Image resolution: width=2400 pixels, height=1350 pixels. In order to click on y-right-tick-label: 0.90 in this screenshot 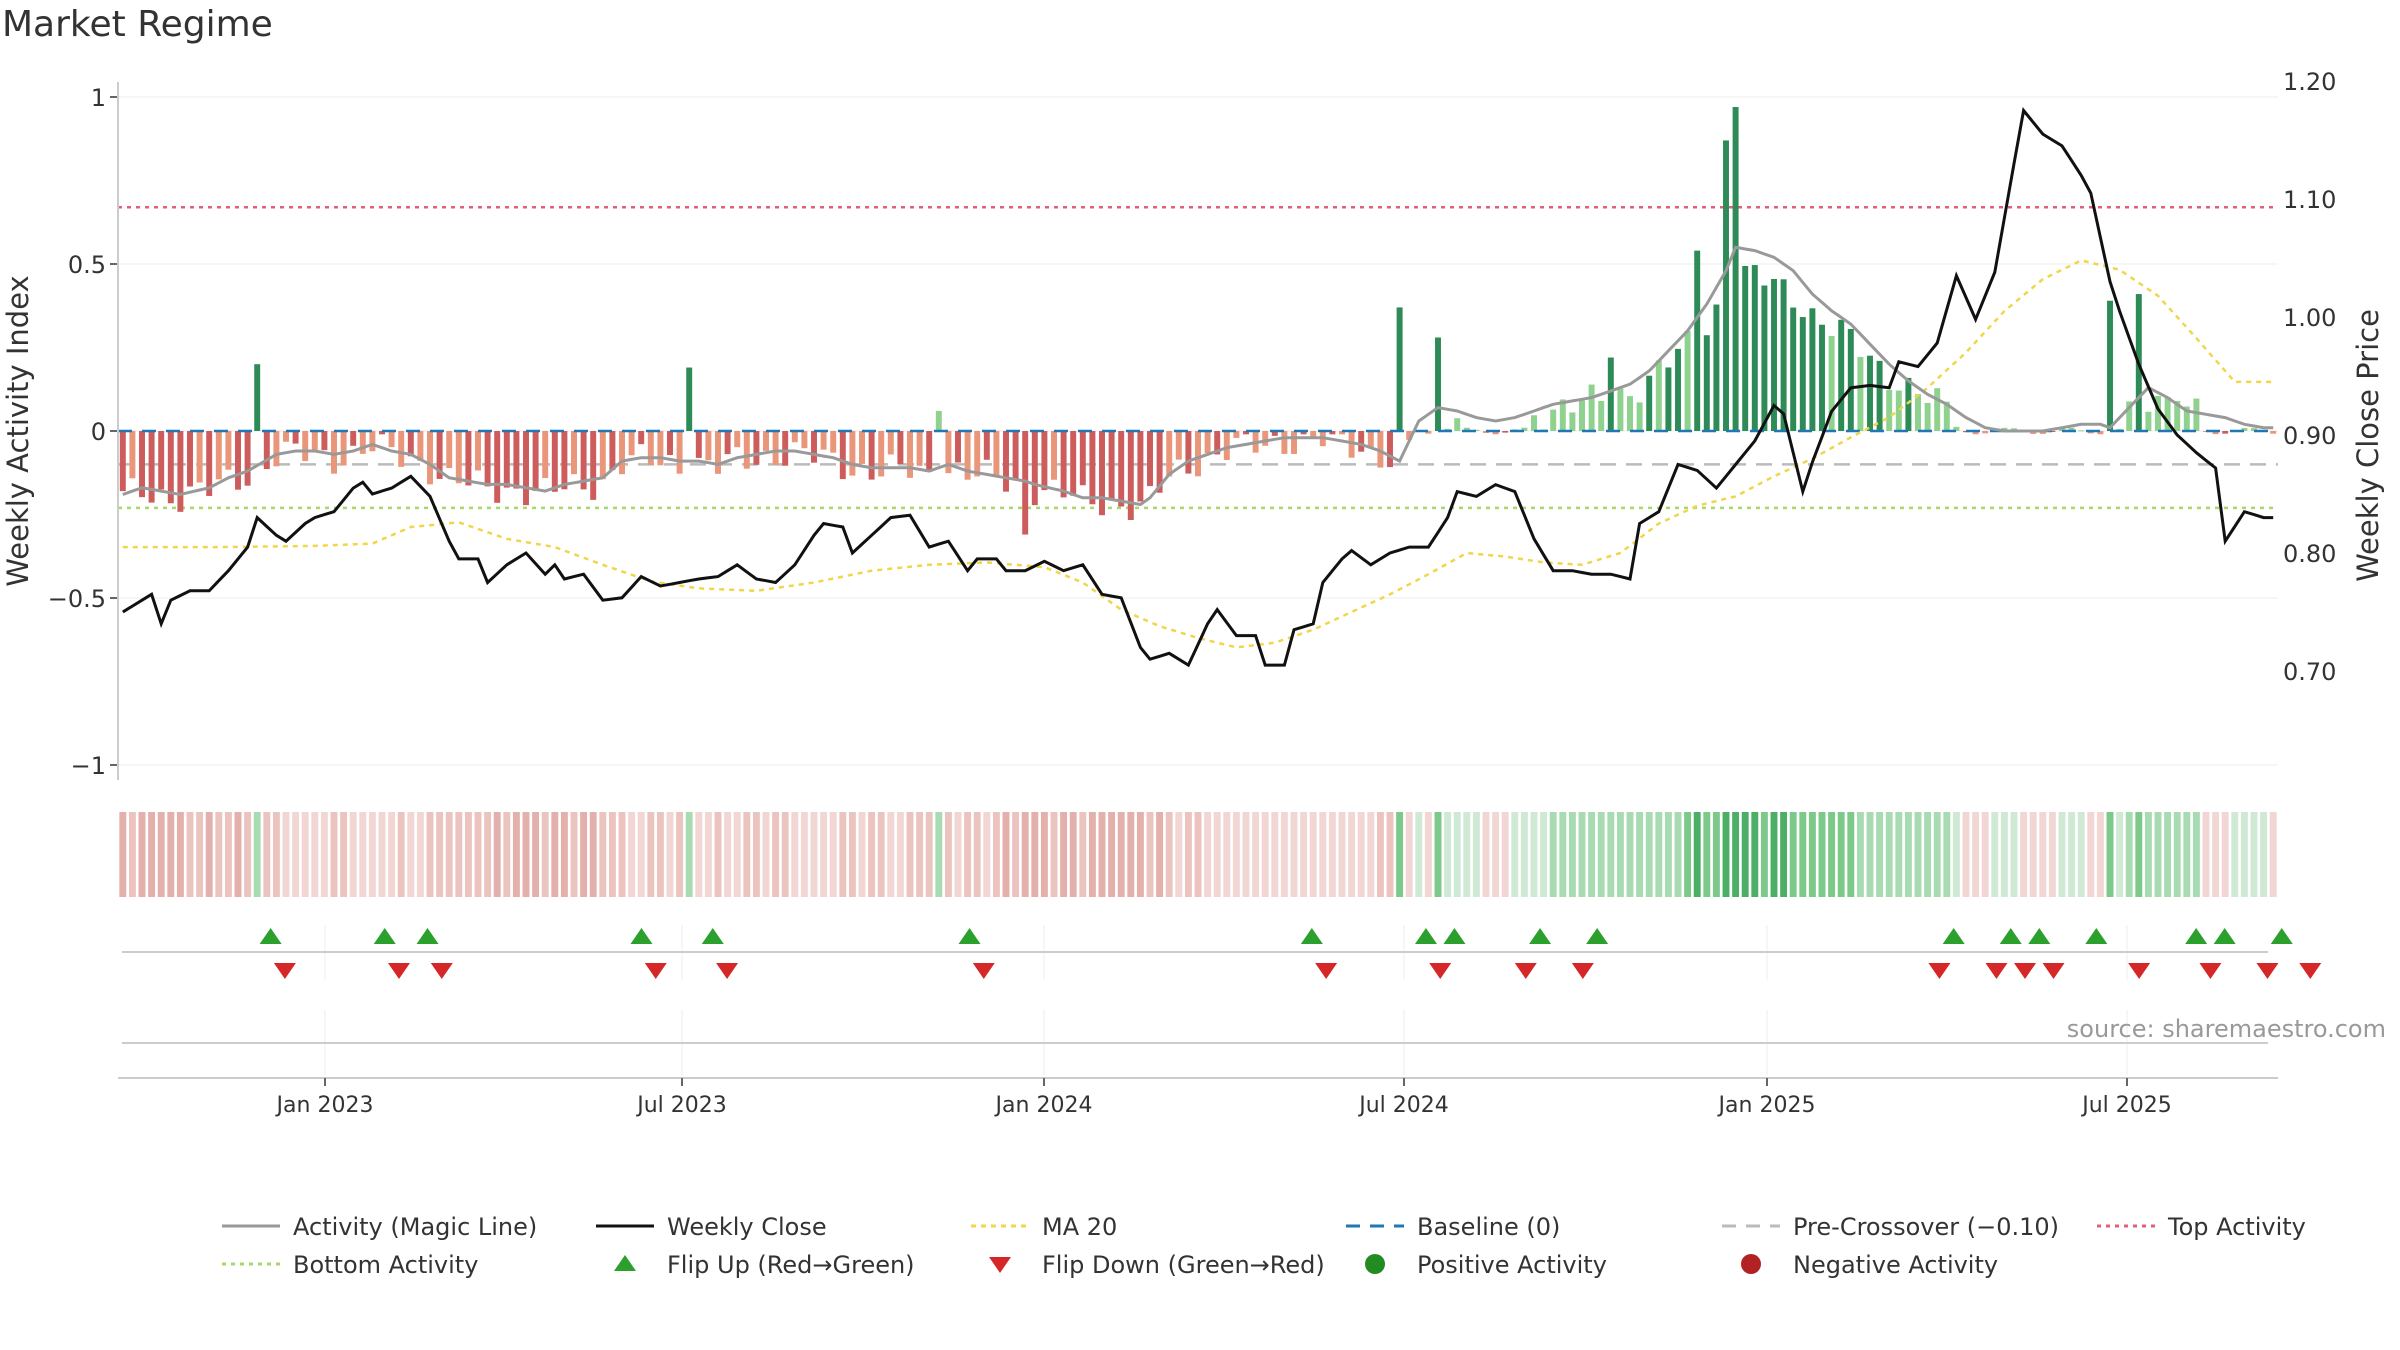, I will do `click(2309, 436)`.